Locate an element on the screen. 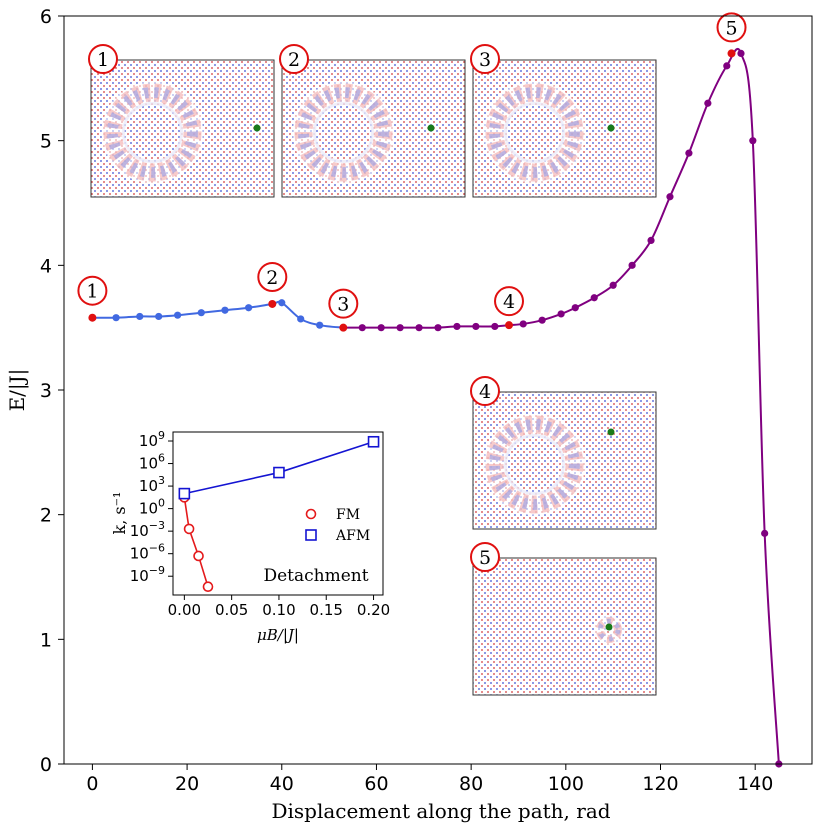 The height and width of the screenshot is (830, 830). snapshot-badge-label-3: 3 is located at coordinates (485, 60).